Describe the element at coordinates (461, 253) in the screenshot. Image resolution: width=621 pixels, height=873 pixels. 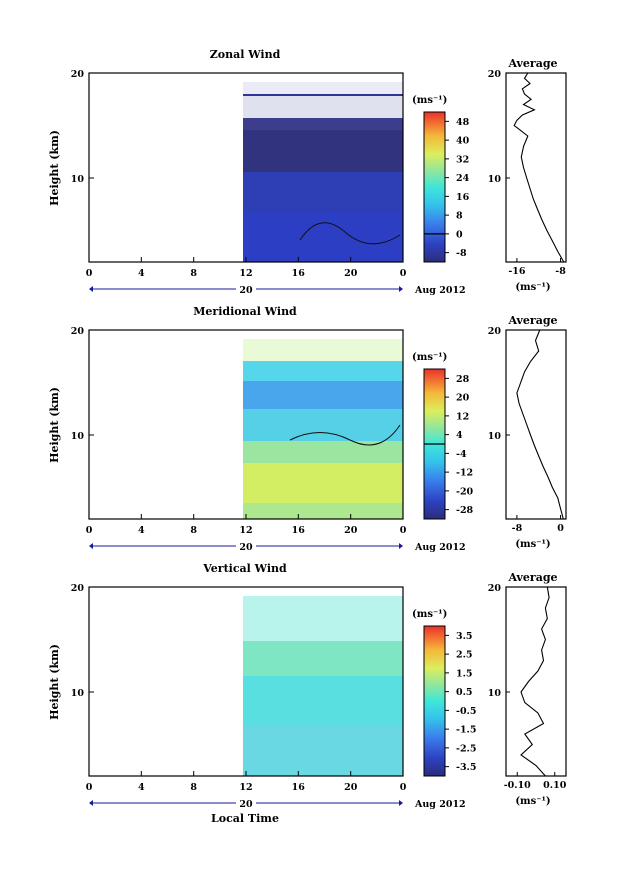
I see `colorbar-tick-label: -8` at that location.